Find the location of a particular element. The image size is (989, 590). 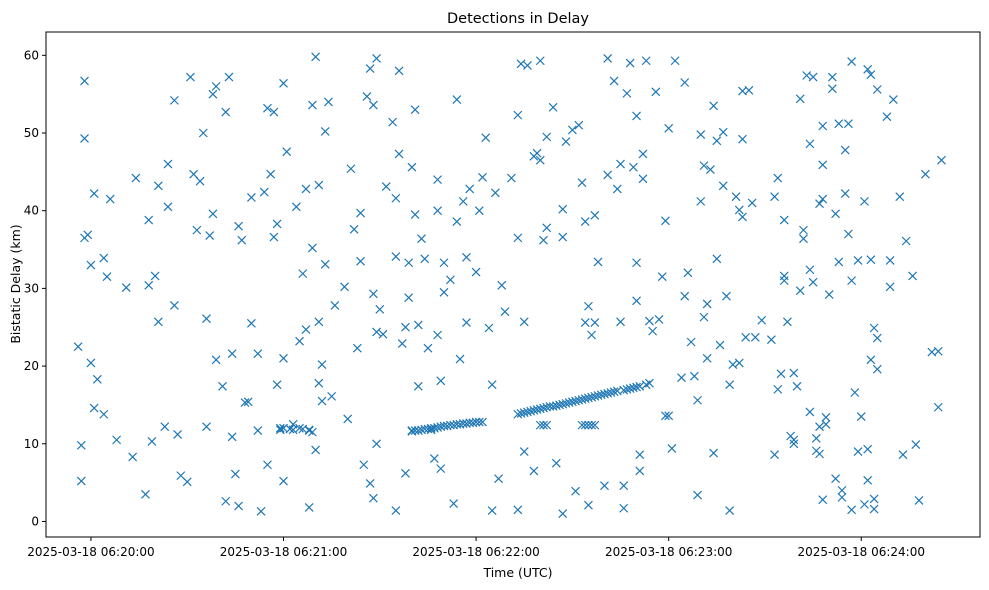

y-tick-label: 40 is located at coordinates (31, 211).